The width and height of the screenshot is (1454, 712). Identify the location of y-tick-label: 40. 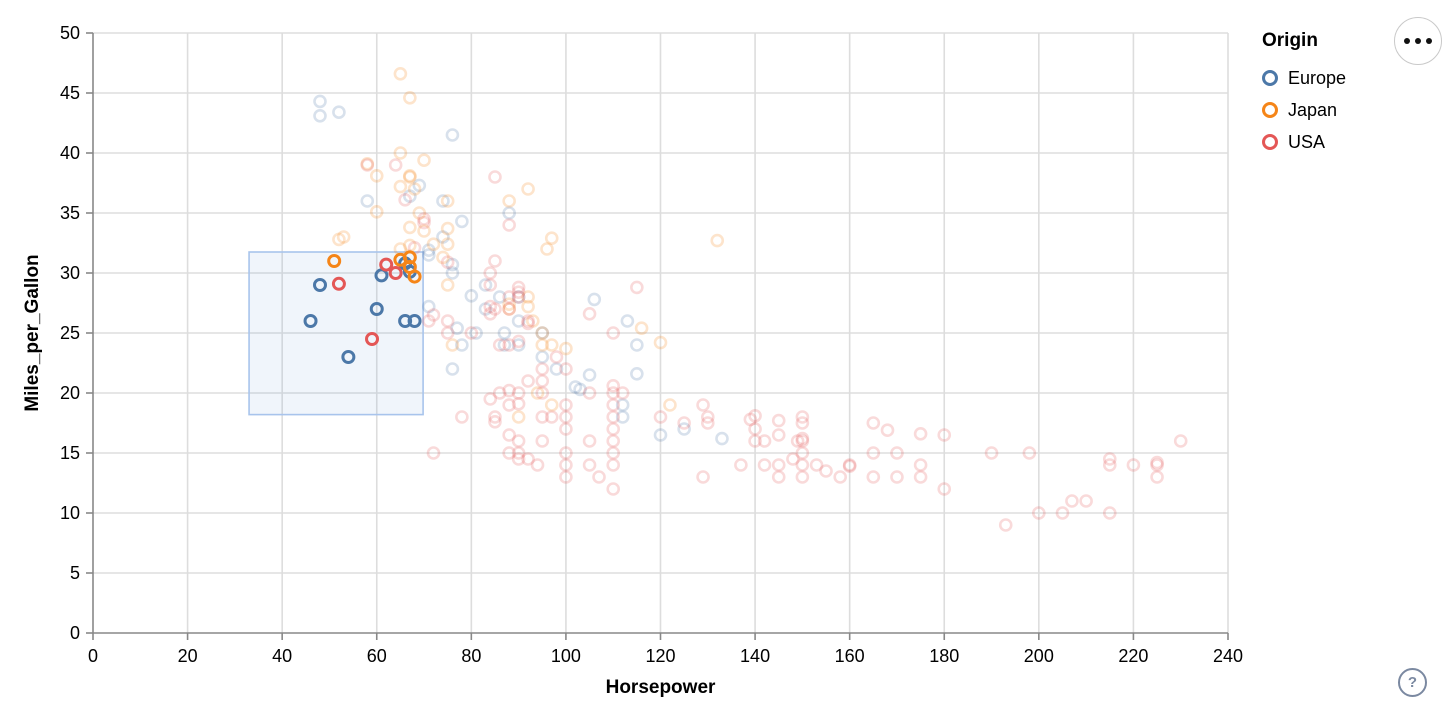
(70, 153).